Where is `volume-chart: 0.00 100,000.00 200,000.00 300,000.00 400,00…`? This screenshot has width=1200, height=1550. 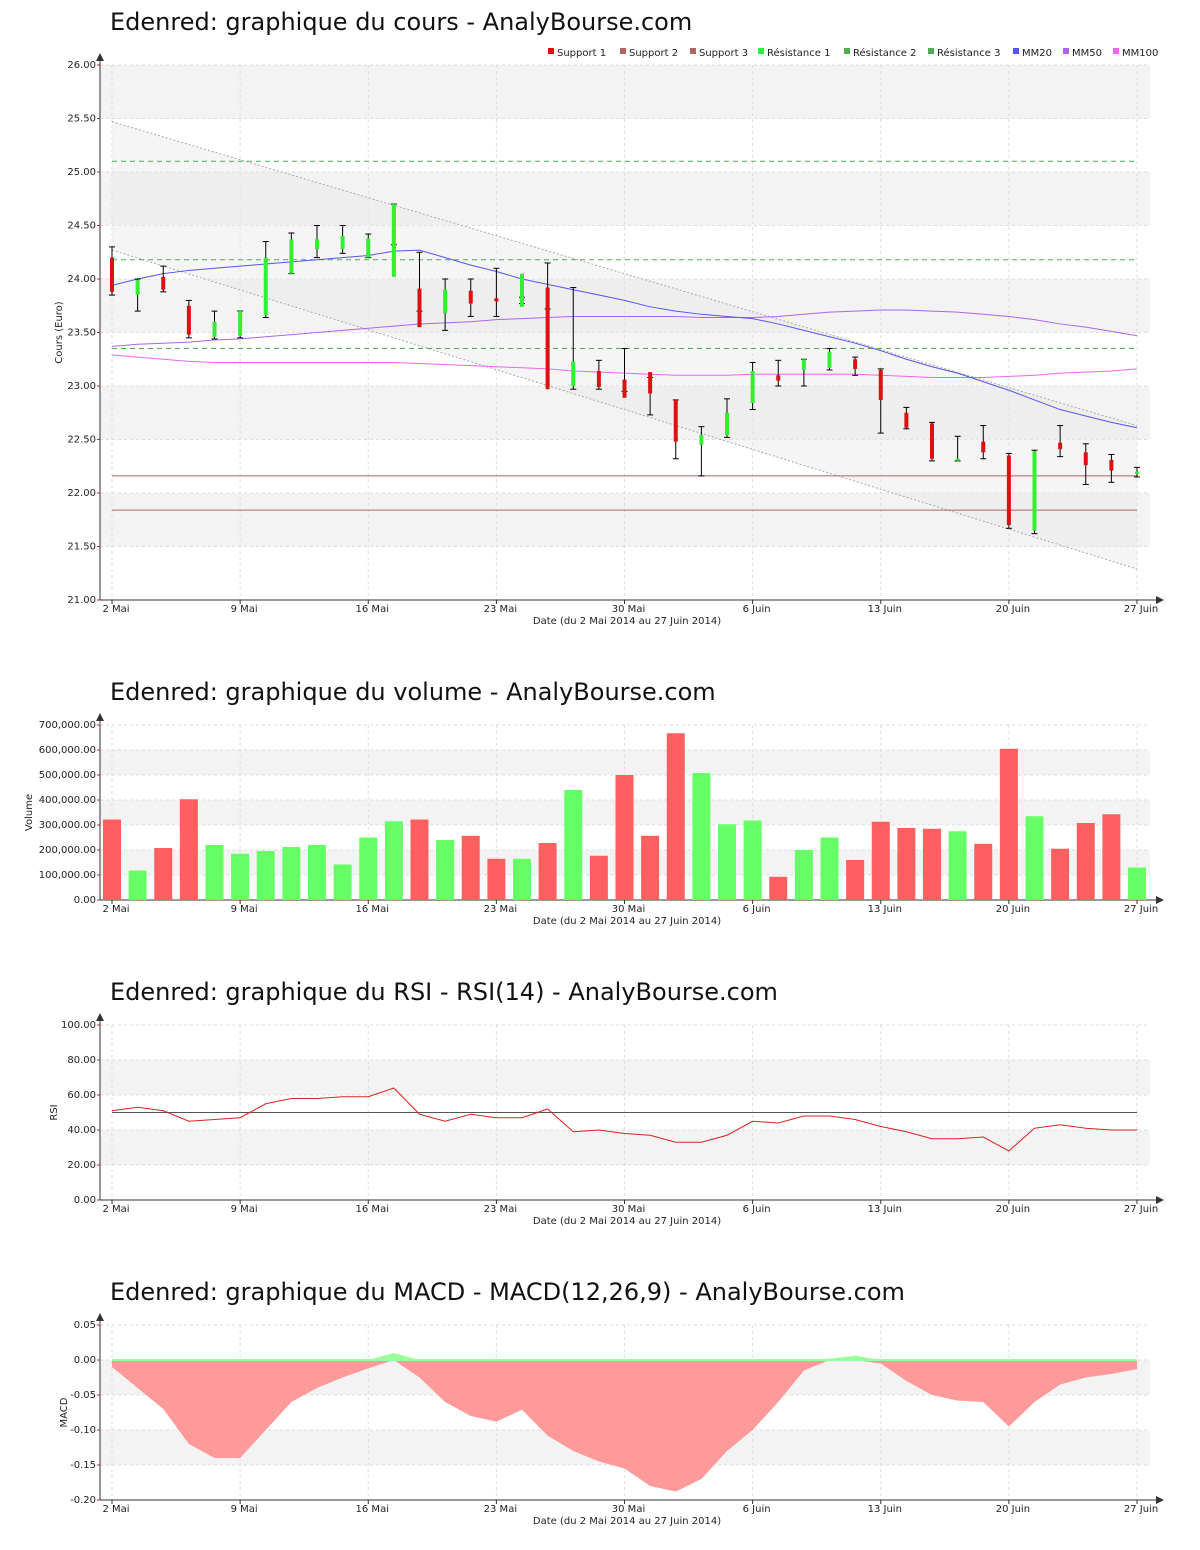
volume-chart: 0.00 100,000.00 200,000.00 300,000.00 400,00… is located at coordinates (594, 820).